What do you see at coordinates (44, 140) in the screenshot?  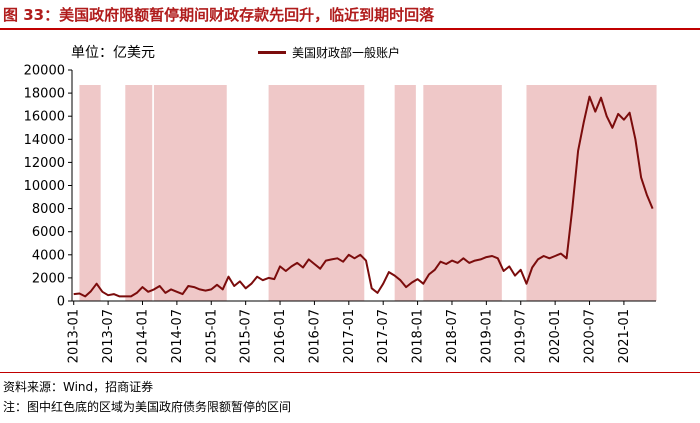 I see `y-tick-label: 14000` at bounding box center [44, 140].